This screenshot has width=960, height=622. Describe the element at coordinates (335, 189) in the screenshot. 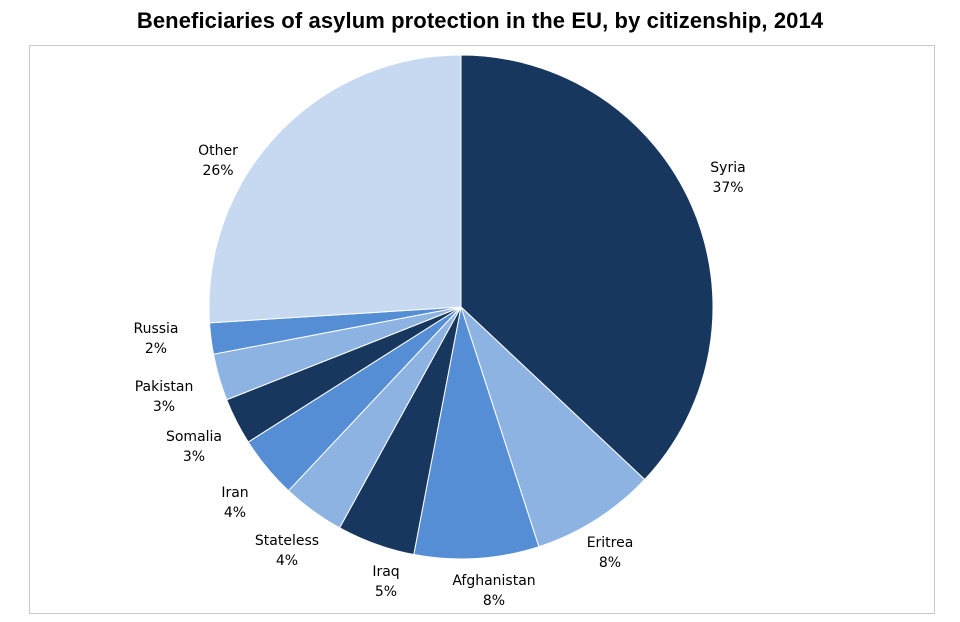

I see `pie-slice-other` at that location.